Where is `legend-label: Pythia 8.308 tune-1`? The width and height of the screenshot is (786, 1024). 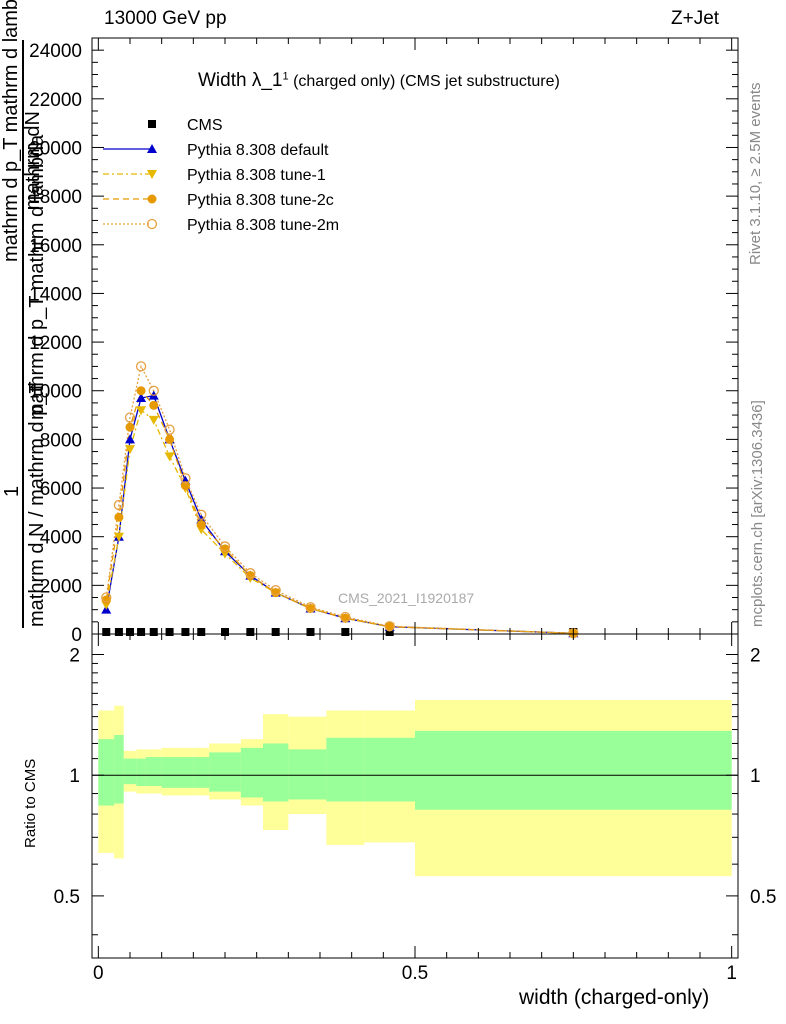 legend-label: Pythia 8.308 tune-1 is located at coordinates (256, 175).